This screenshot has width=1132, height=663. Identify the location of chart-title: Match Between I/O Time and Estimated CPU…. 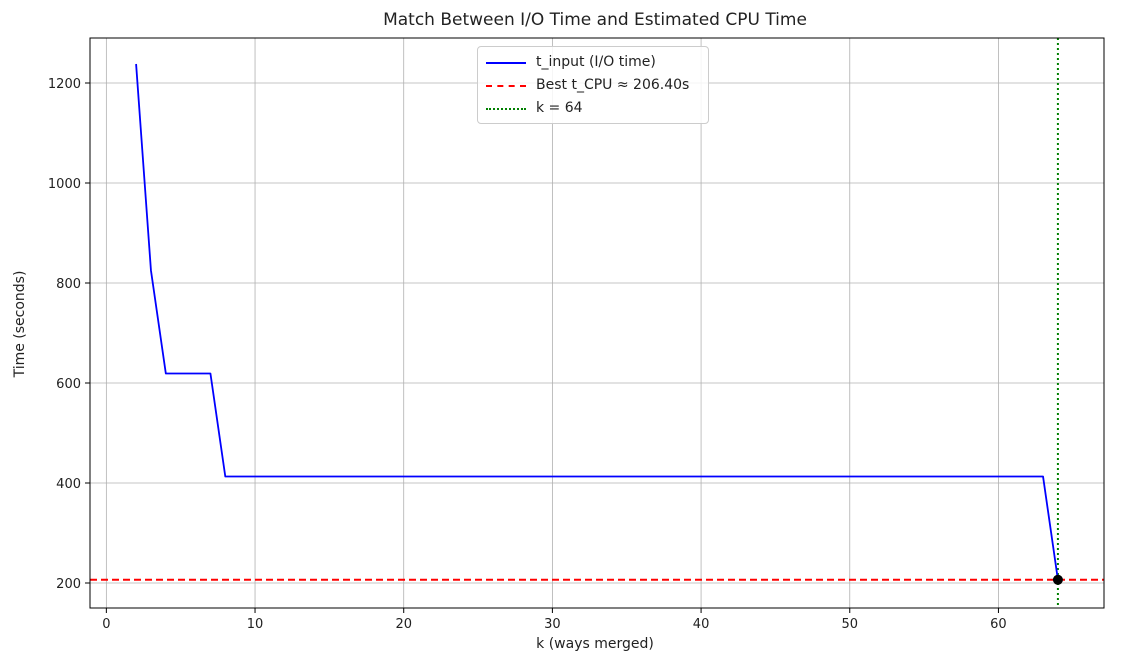
(595, 20).